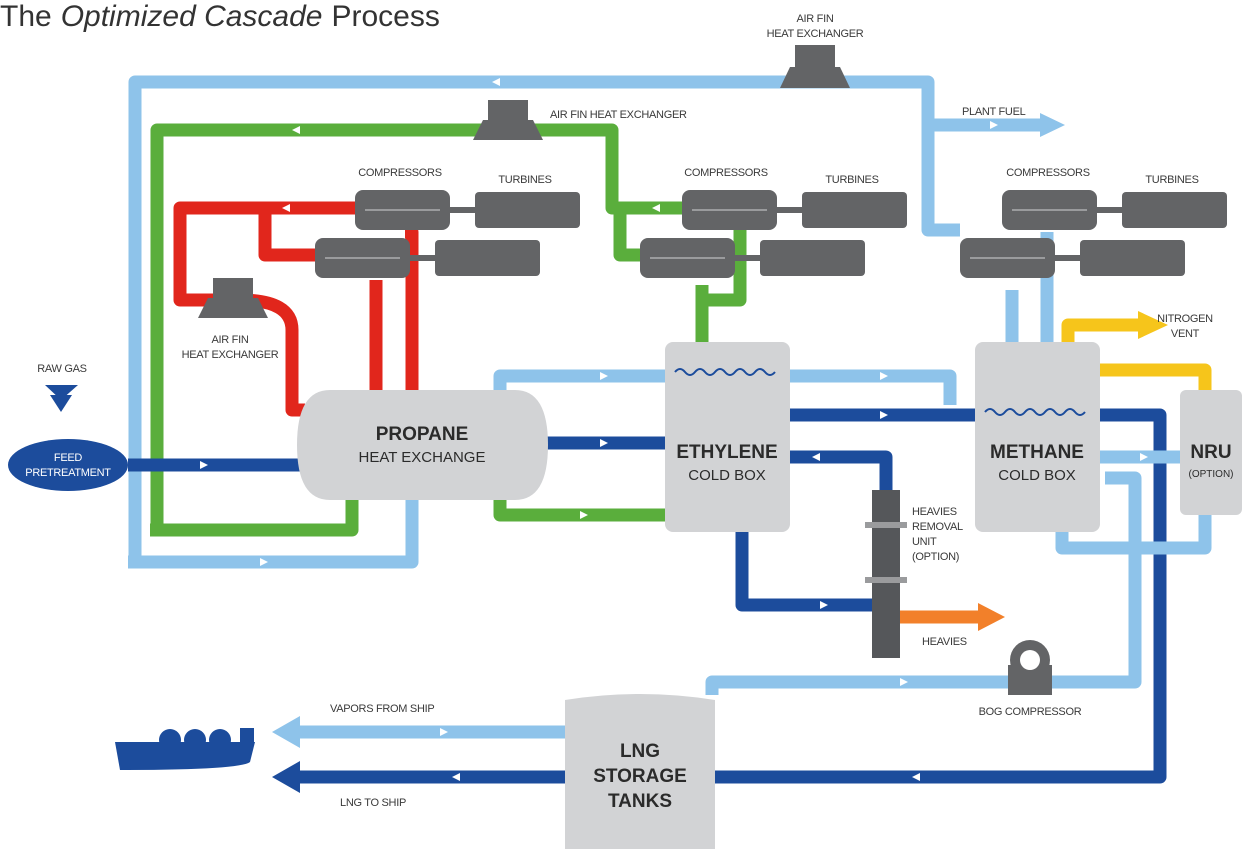  What do you see at coordinates (1185, 319) in the screenshot?
I see `label: NITROGEN` at bounding box center [1185, 319].